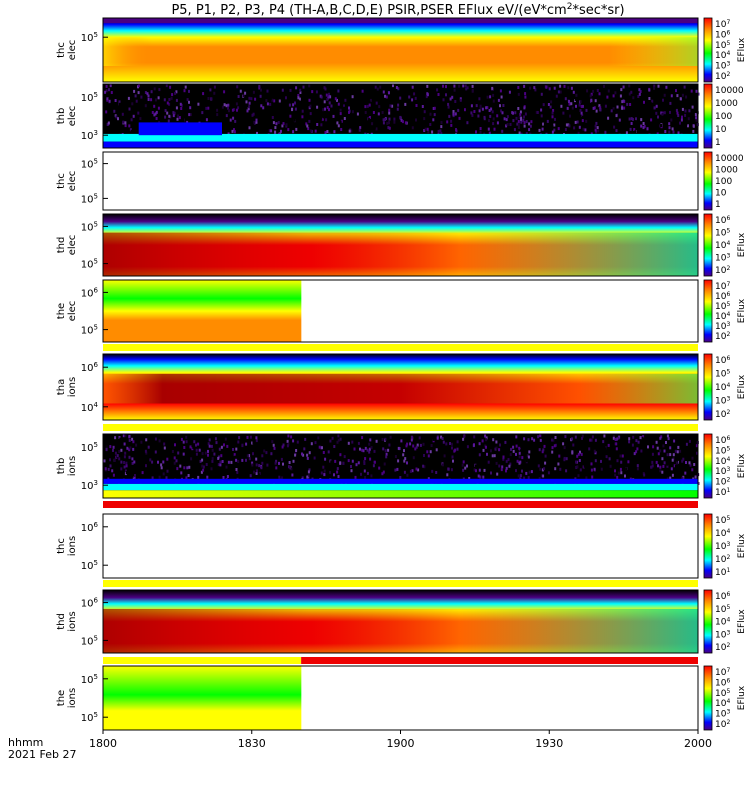  I want to click on panel-ylabel: thdions, so click(67, 621).